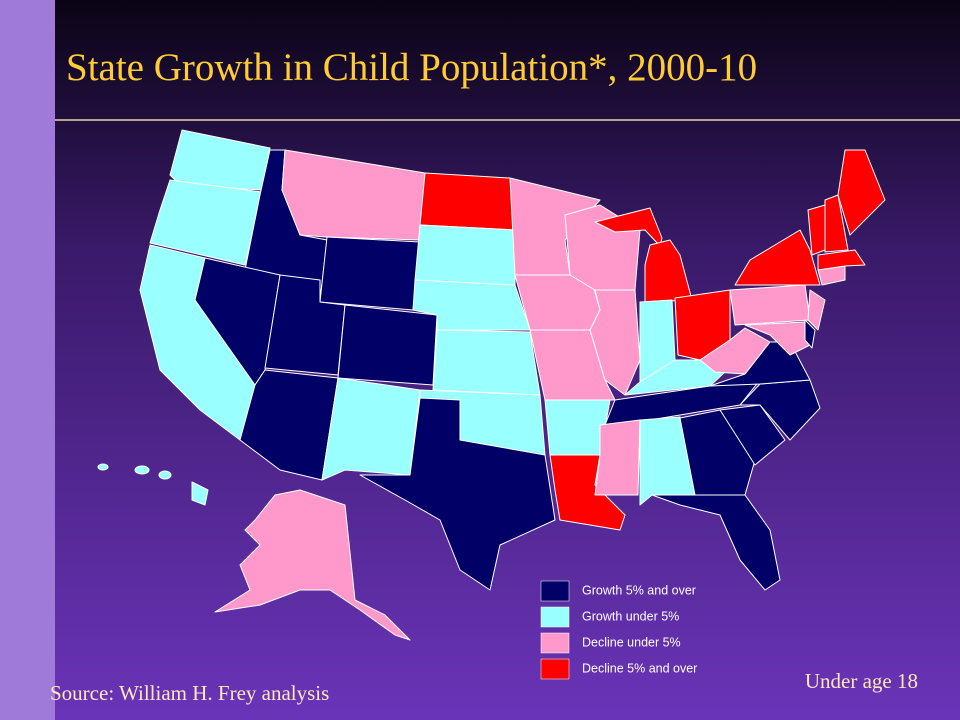 The height and width of the screenshot is (720, 960). What do you see at coordinates (27, 360) in the screenshot?
I see `side-strip` at bounding box center [27, 360].